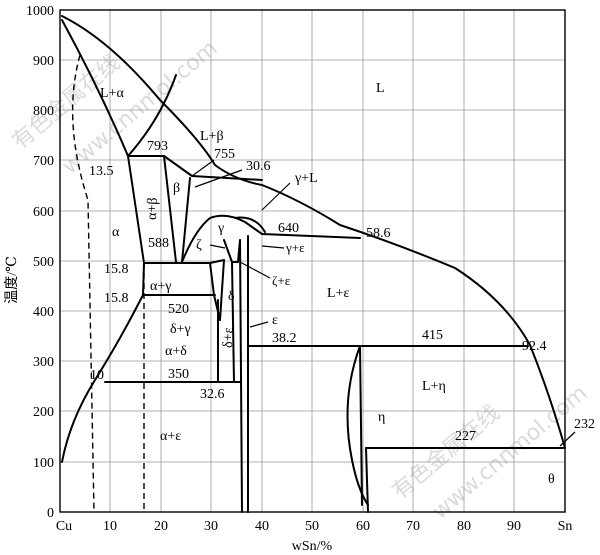  What do you see at coordinates (116, 298) in the screenshot?
I see `point-label-15-8-b: 15.8` at bounding box center [116, 298].